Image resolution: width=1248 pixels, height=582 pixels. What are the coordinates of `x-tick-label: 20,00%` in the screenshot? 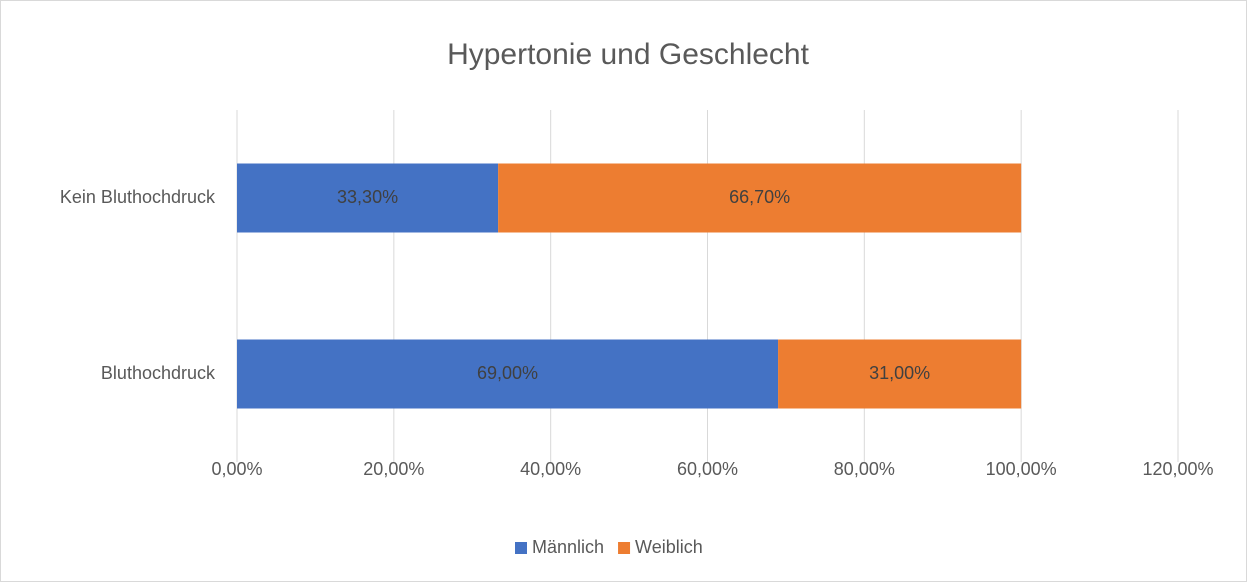 It's located at (393, 469).